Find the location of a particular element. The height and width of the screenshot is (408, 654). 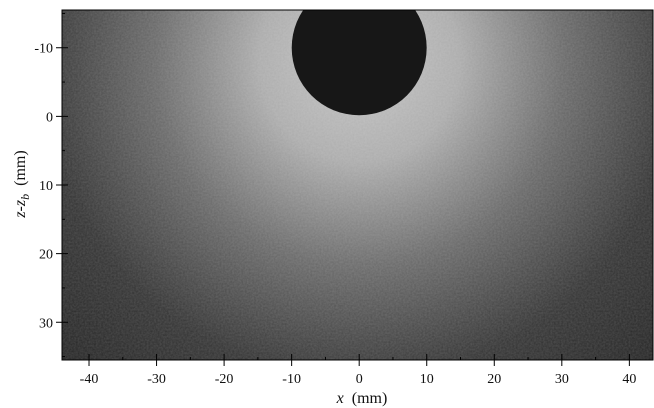

y-tick-label: -10 is located at coordinates (43, 49).